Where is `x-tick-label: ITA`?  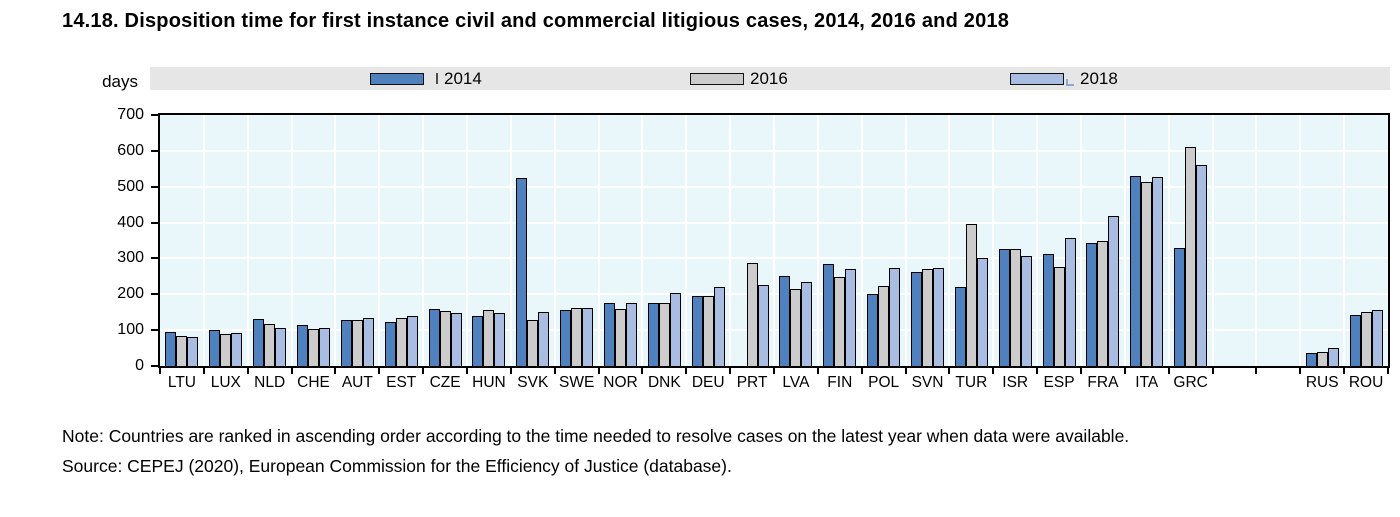
x-tick-label: ITA is located at coordinates (1147, 382).